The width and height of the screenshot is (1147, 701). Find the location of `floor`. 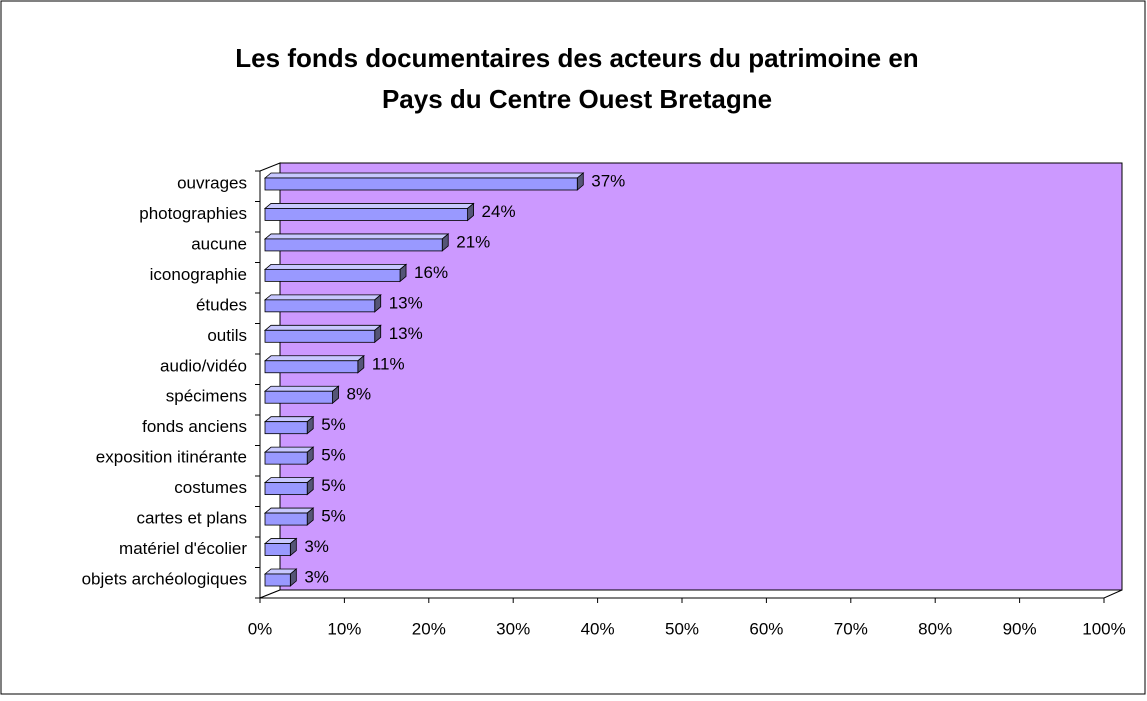

floor is located at coordinates (691, 594).